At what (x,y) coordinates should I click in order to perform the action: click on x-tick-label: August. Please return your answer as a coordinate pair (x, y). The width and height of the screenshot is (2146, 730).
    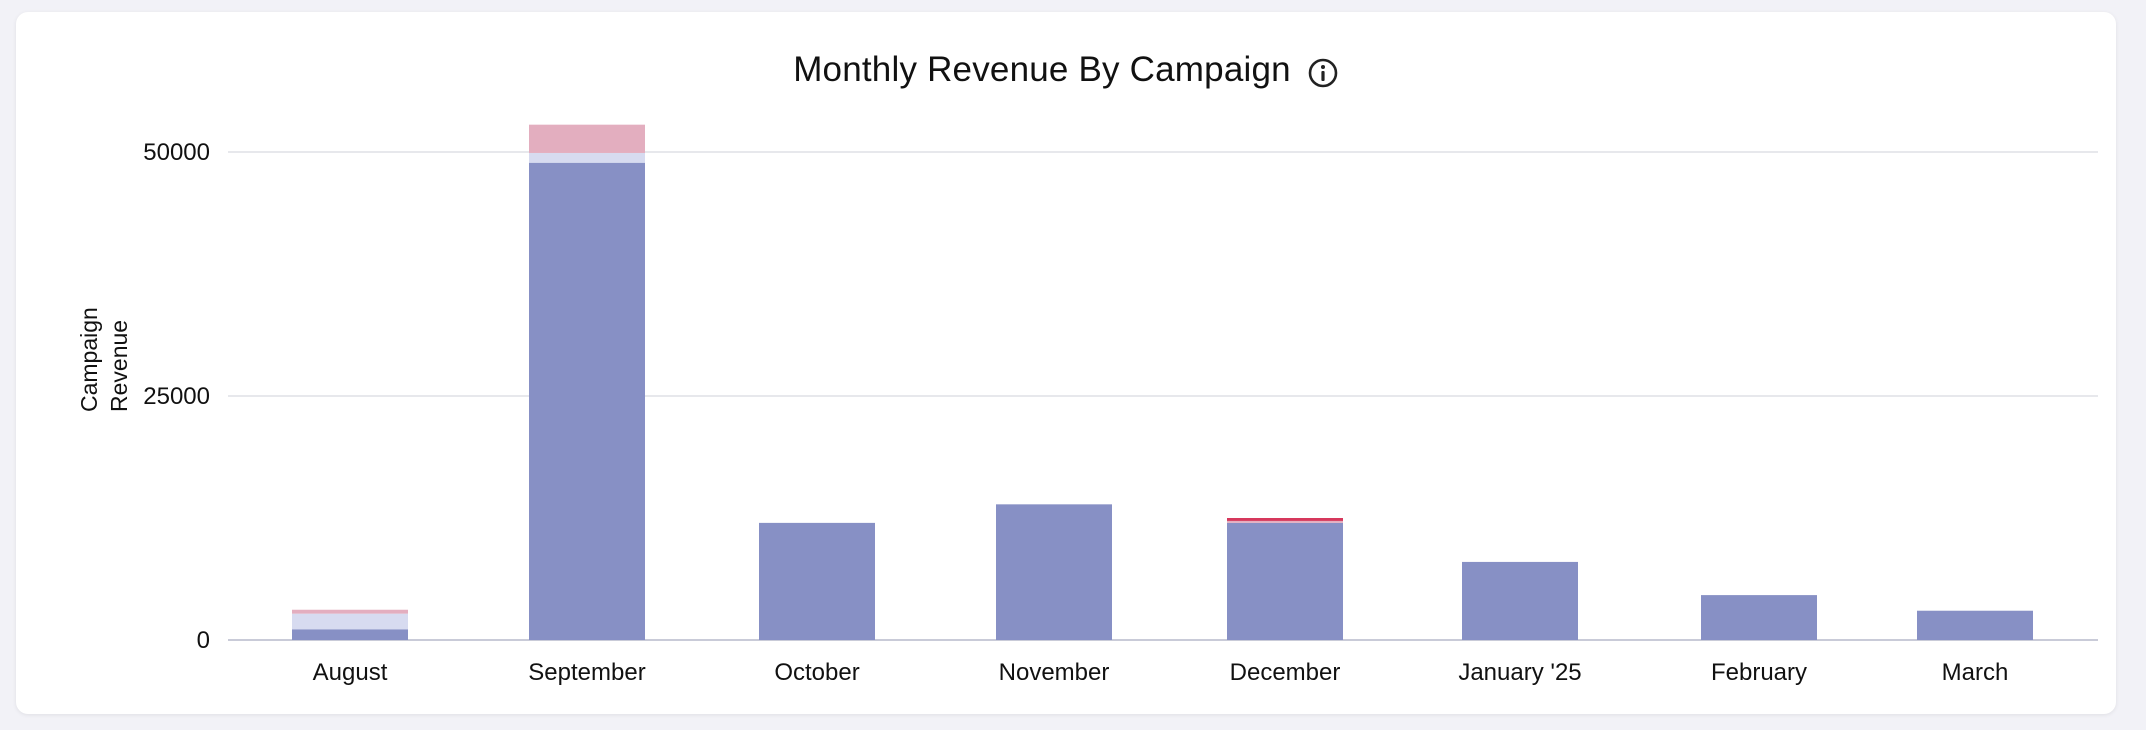
    Looking at the image, I should click on (350, 672).